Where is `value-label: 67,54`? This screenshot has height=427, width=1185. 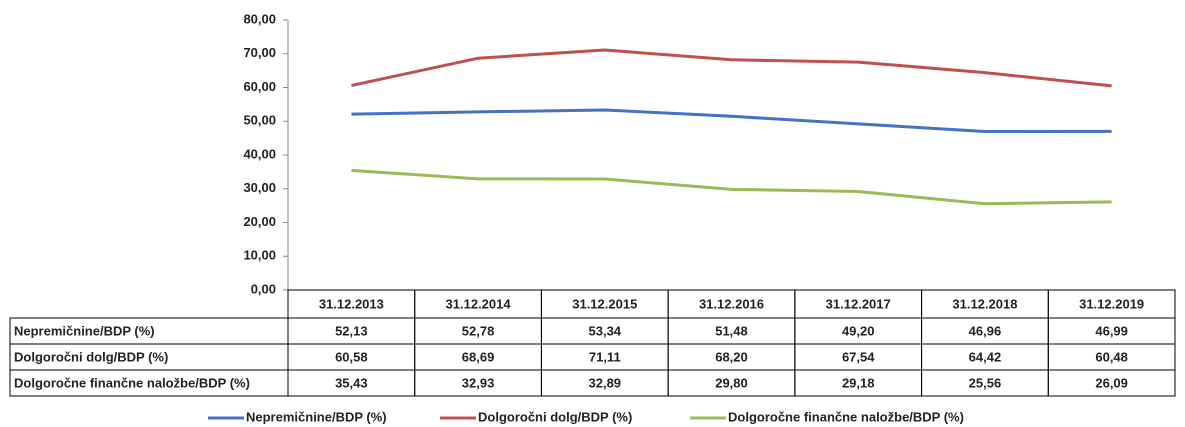 value-label: 67,54 is located at coordinates (858, 356).